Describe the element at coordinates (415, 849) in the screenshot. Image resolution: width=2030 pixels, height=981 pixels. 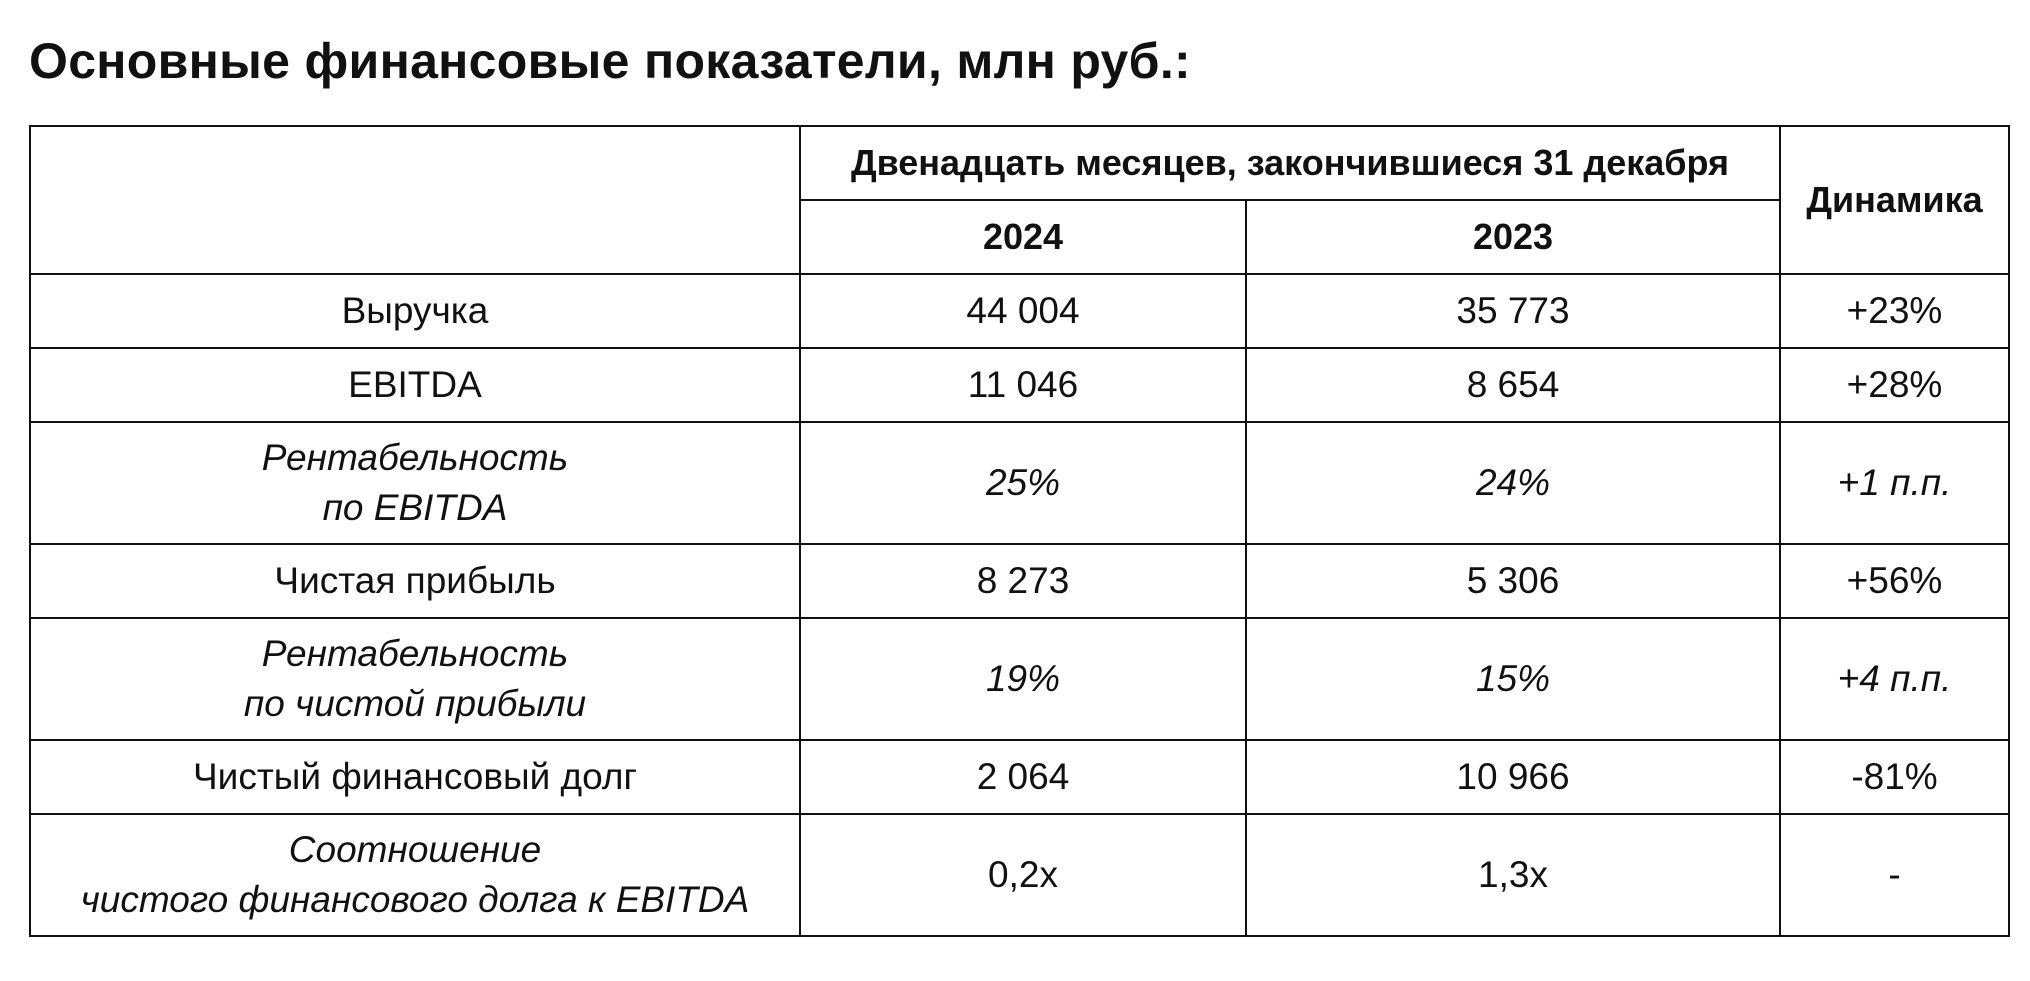
I see `row-label-line: Соотношение` at that location.